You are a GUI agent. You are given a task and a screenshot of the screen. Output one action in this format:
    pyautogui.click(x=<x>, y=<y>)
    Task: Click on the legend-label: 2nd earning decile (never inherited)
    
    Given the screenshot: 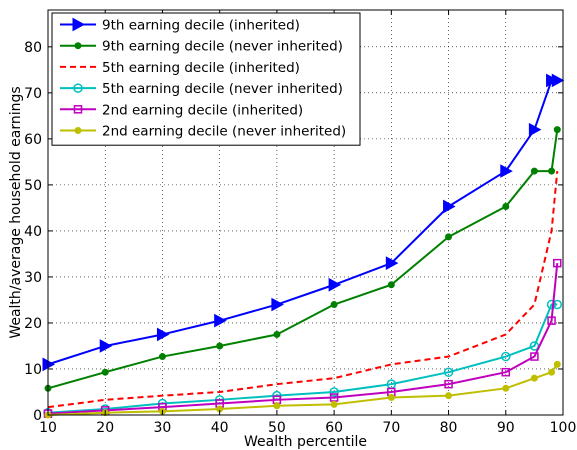 What is the action you would take?
    pyautogui.click(x=224, y=132)
    